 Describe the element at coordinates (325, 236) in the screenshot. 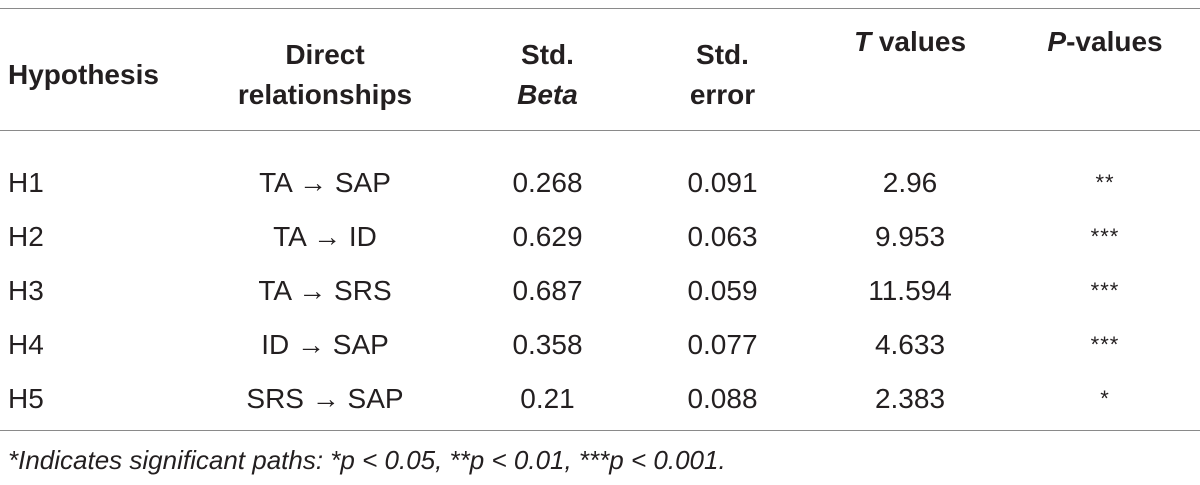

I see `cell-relationship: TA → ID` at that location.